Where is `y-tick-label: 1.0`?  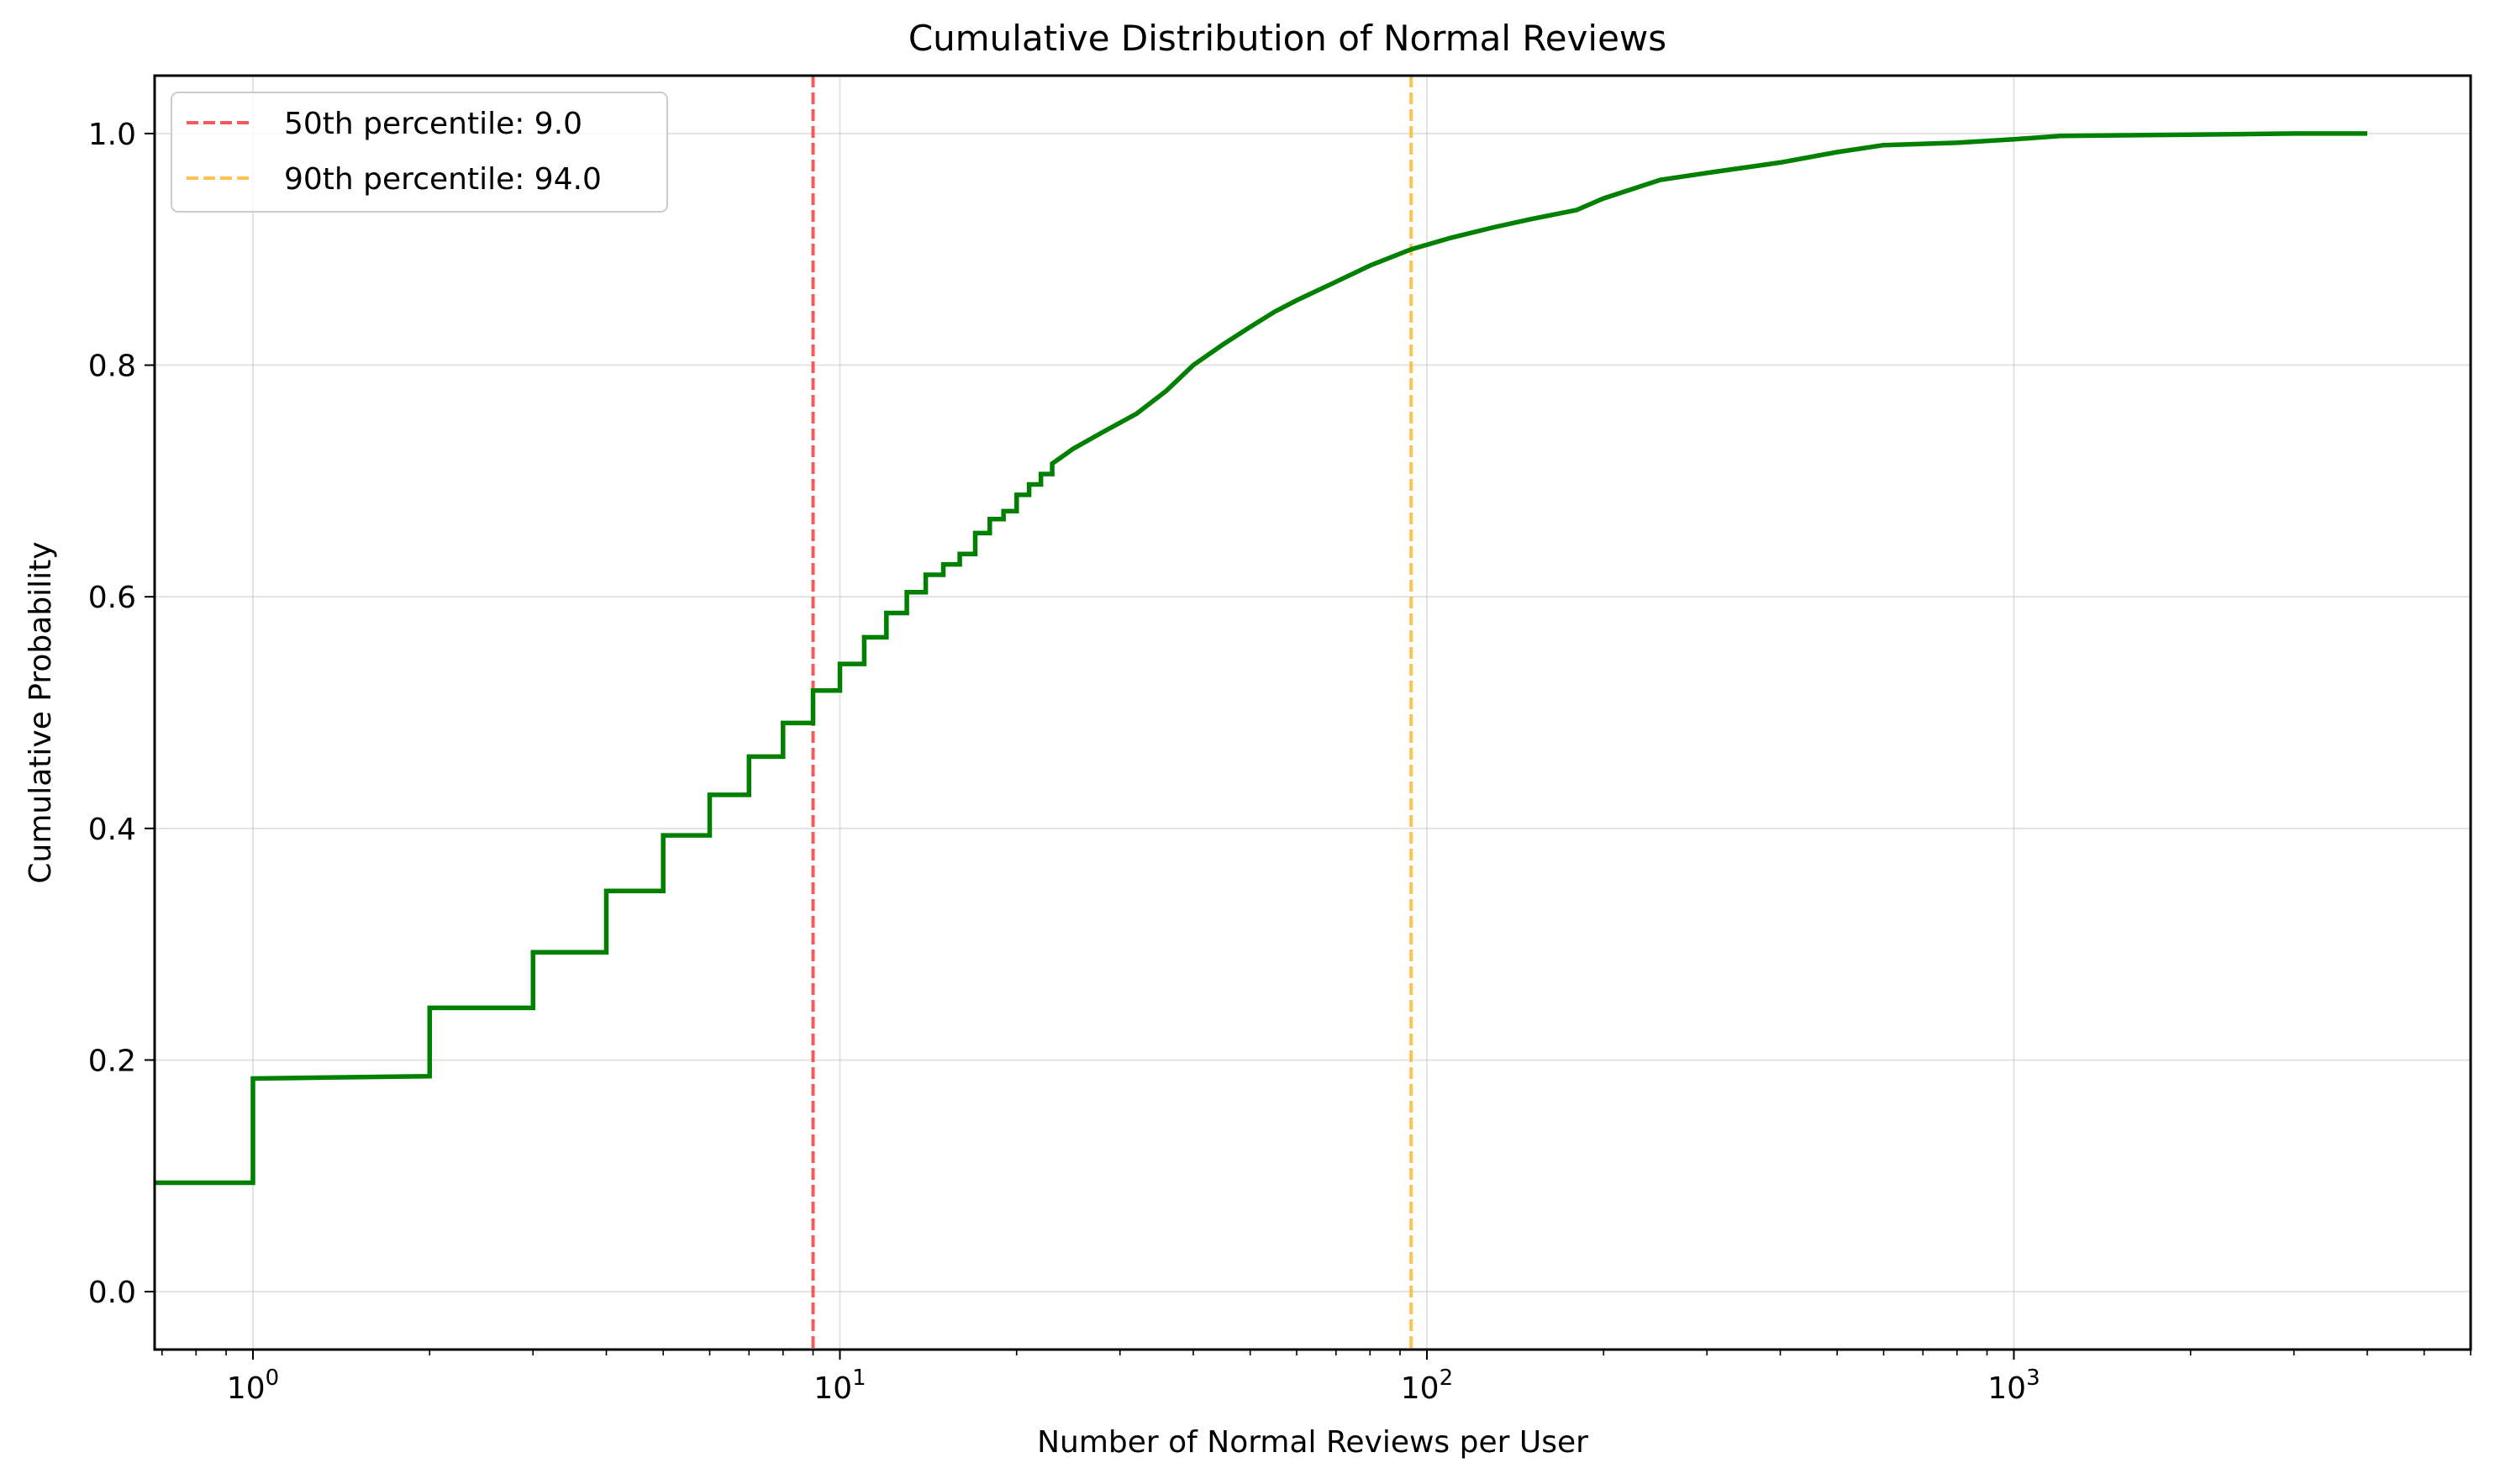 y-tick-label: 1.0 is located at coordinates (112, 135).